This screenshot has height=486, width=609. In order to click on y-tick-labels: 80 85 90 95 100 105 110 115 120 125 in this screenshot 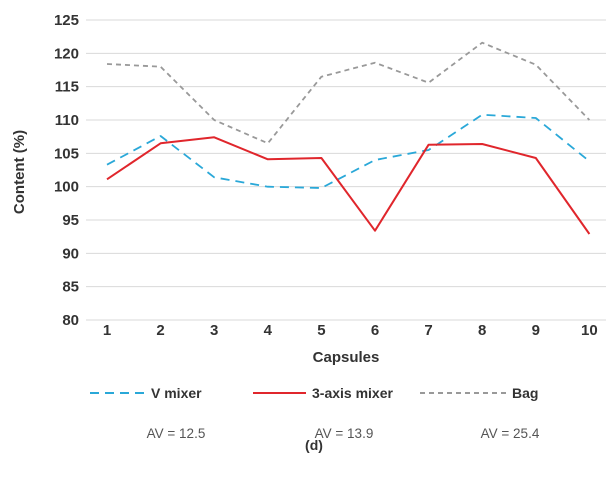, I will do `click(66, 170)`.